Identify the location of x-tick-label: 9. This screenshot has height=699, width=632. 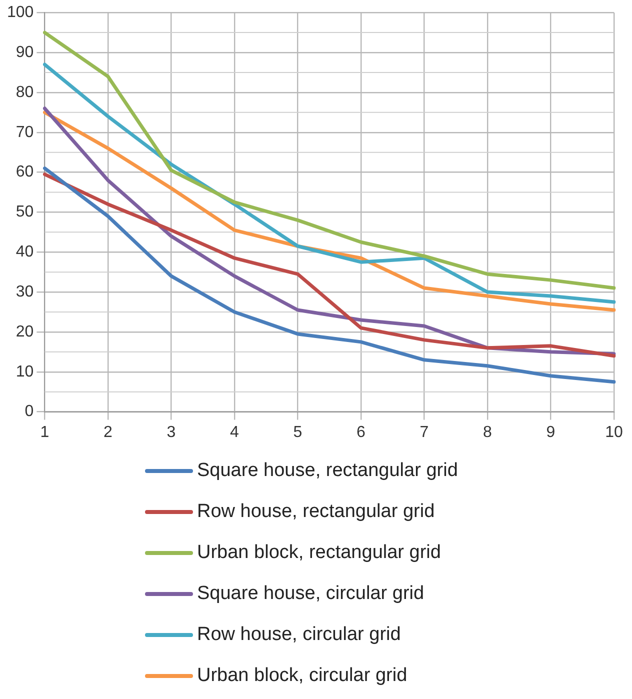
(551, 432).